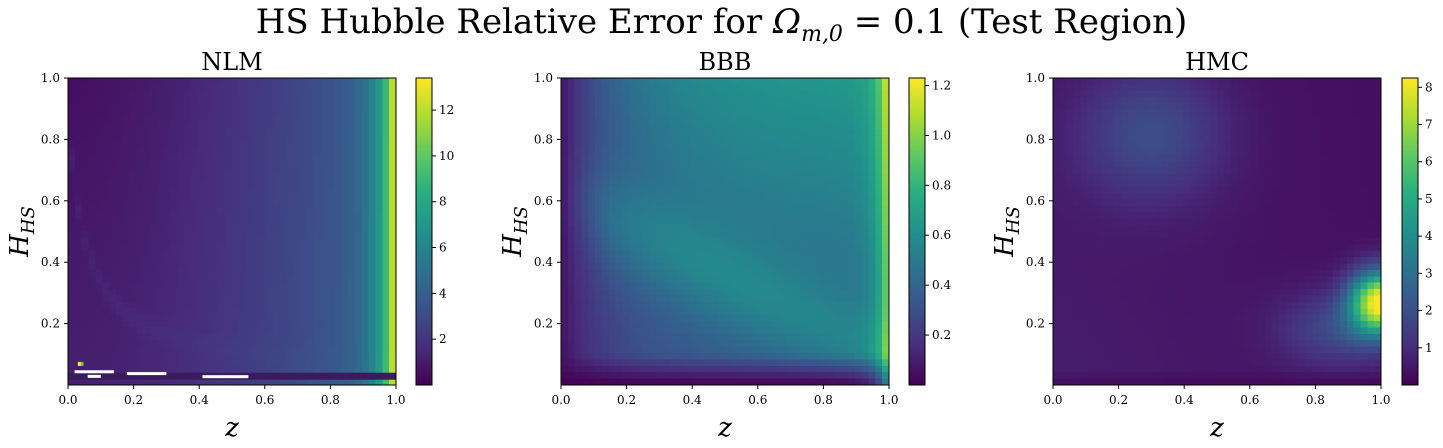  I want to click on gap-segment, so click(147, 374).